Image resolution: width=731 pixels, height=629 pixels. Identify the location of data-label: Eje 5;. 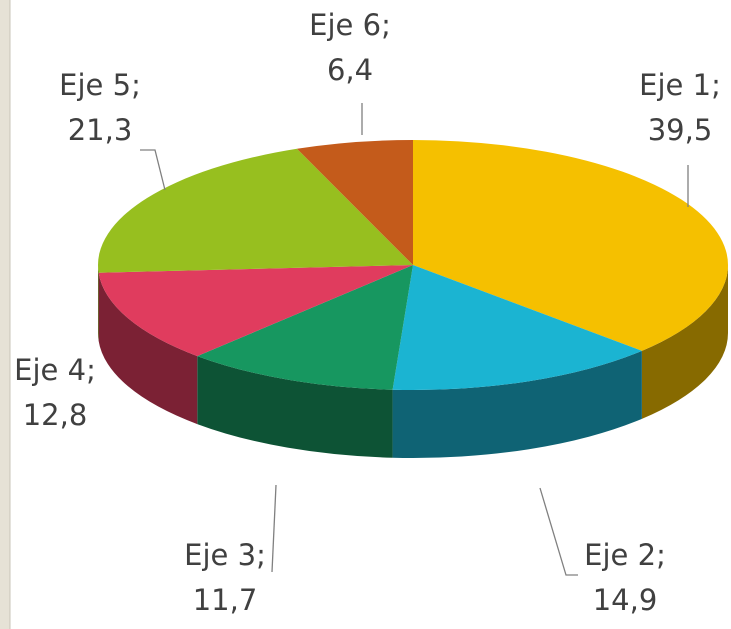
(100, 85).